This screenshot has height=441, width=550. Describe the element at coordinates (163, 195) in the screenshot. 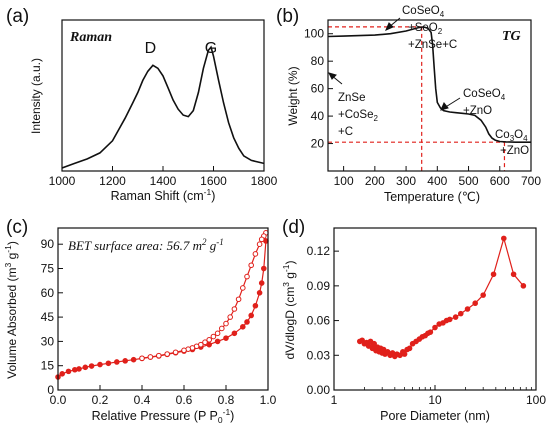

I see `x-axis-label-a: Raman Shift (cm-1)` at that location.